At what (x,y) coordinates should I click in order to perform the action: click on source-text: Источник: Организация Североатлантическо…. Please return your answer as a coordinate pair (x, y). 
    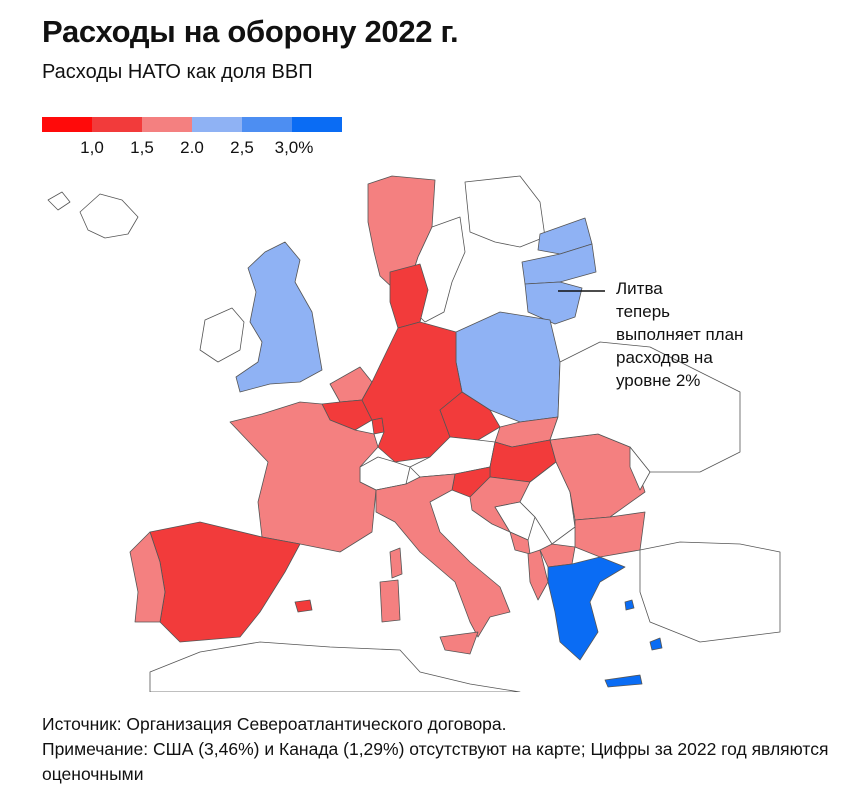
    Looking at the image, I should click on (274, 724).